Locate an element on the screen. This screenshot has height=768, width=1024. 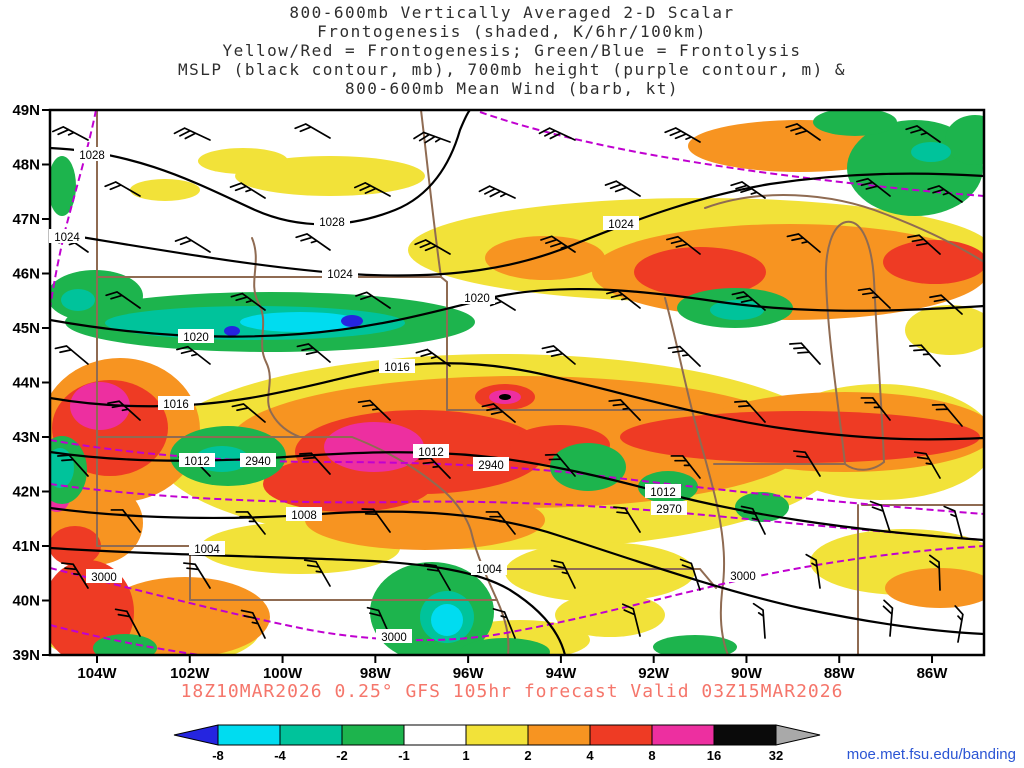
svg-text: 8 is located at coordinates (651, 755).